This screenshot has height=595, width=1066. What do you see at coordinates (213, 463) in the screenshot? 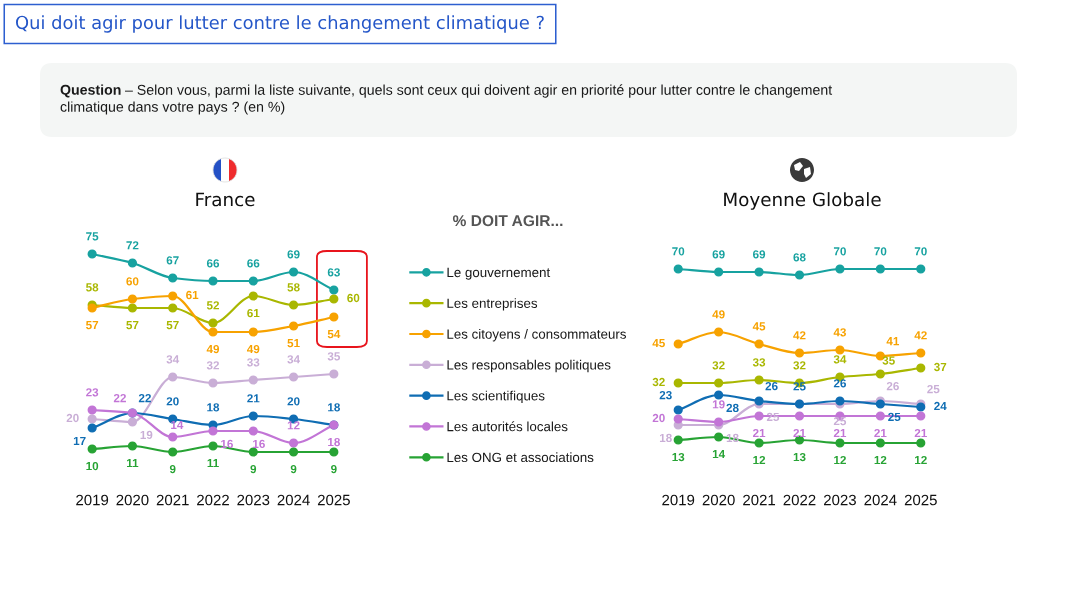
I see `data-label: 11` at bounding box center [213, 463].